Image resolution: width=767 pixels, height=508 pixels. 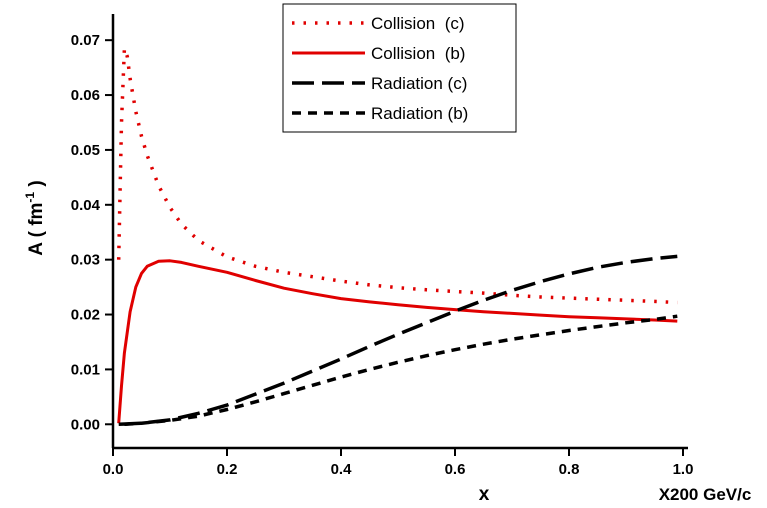 I want to click on legend-label-3: Radiation (c), so click(x=419, y=83).